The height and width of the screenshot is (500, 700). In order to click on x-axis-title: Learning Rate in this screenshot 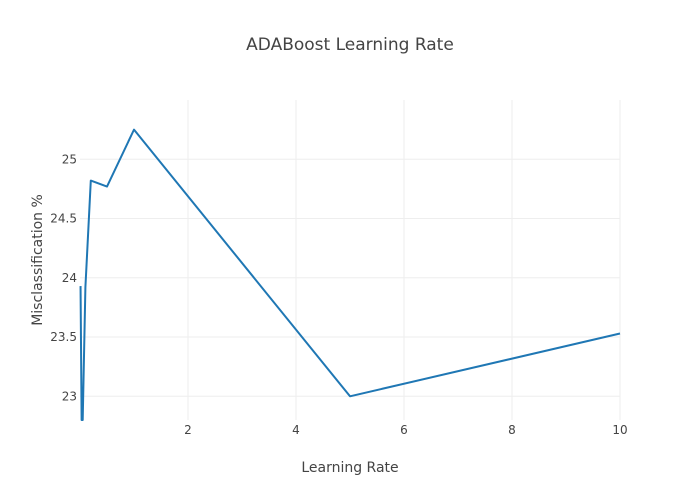, I will do `click(349, 468)`.